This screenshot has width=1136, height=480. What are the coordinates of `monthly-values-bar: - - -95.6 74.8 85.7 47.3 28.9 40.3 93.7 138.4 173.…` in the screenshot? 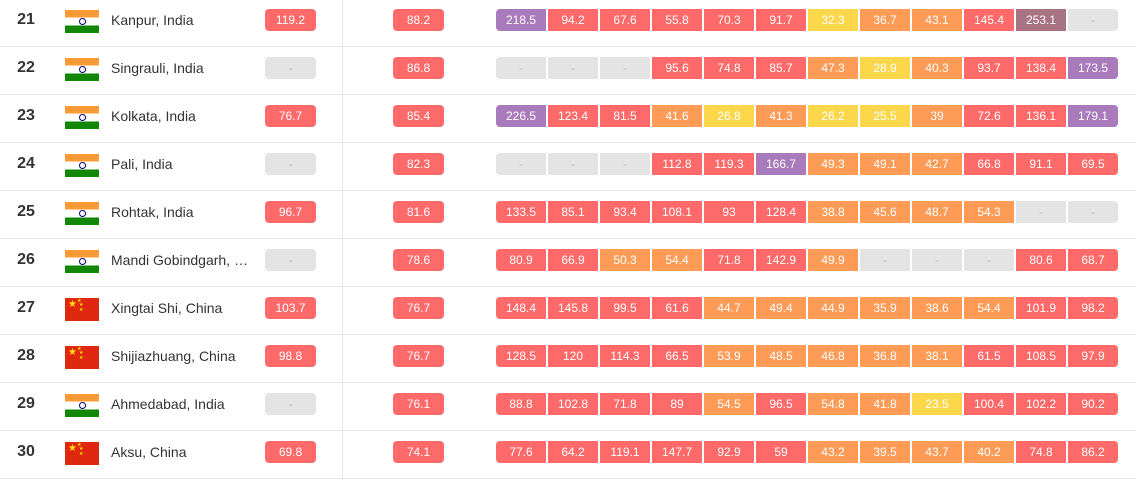 It's located at (808, 68).